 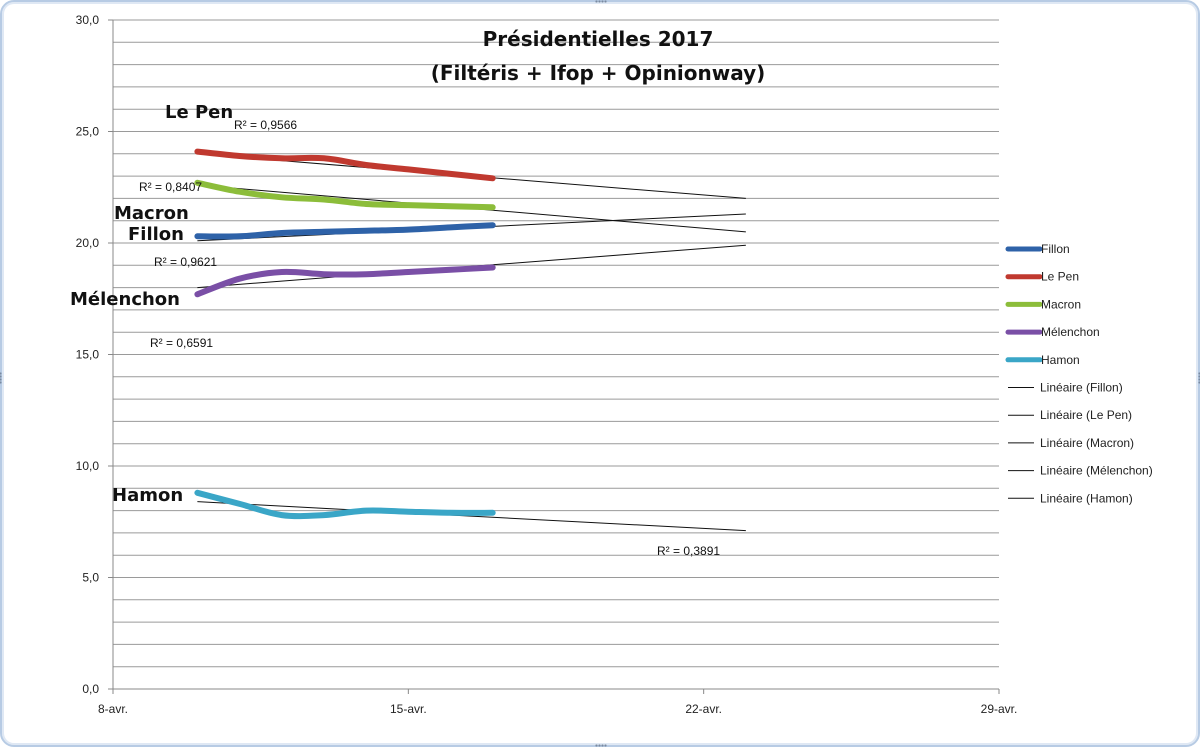 I want to click on y-tick-label: 5,0, so click(x=90, y=578).